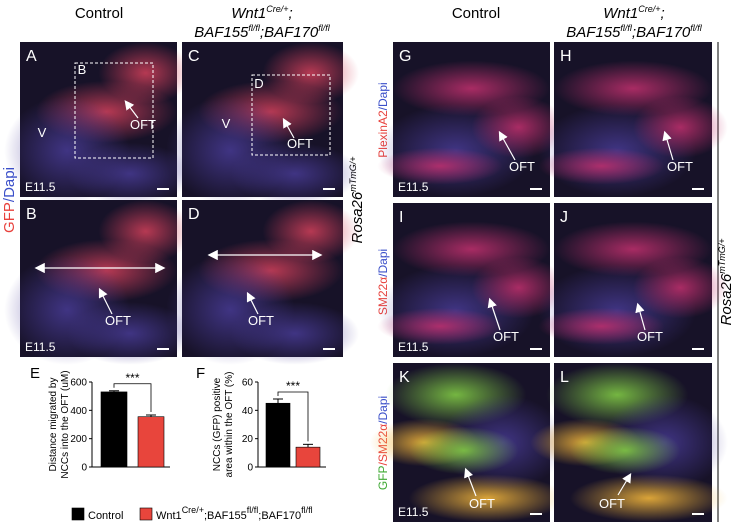  Describe the element at coordinates (229, 425) in the screenshot. I see `y-axis-label: area within the OFT (%)` at that location.